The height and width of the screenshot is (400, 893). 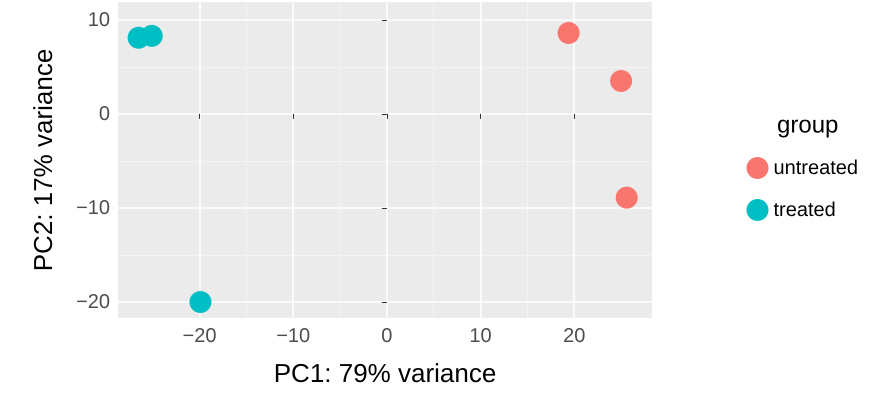 What do you see at coordinates (804, 210) in the screenshot?
I see `legend-label: treated` at bounding box center [804, 210].